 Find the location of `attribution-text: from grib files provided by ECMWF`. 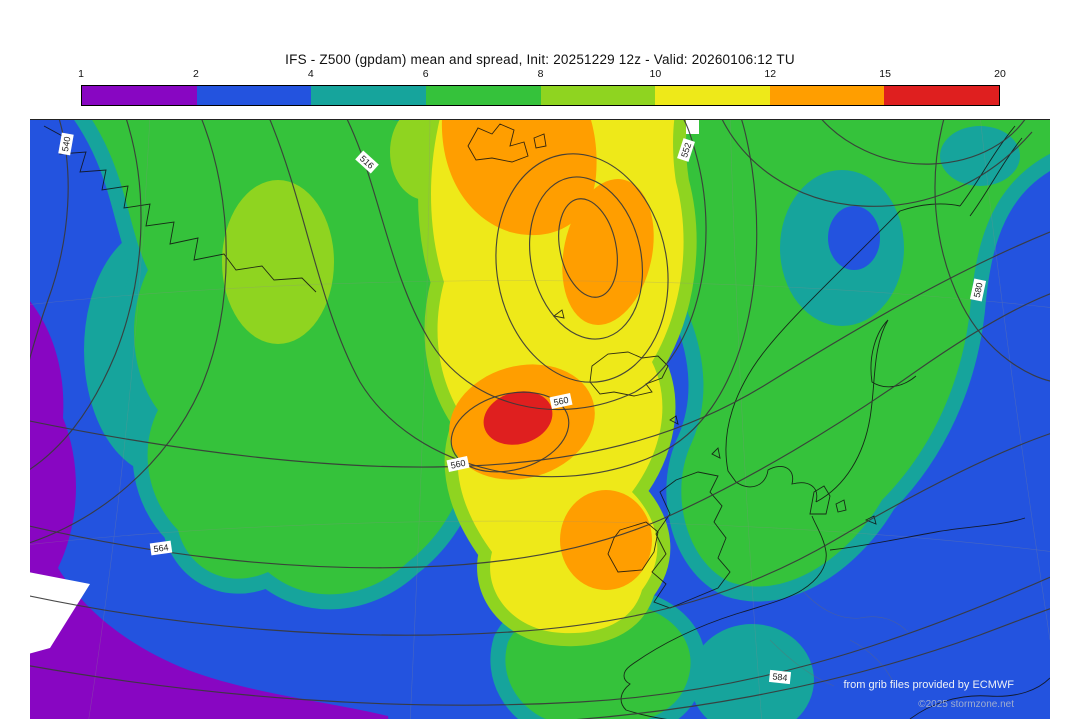

attribution-text: from grib files provided by ECMWF is located at coordinates (928, 685).